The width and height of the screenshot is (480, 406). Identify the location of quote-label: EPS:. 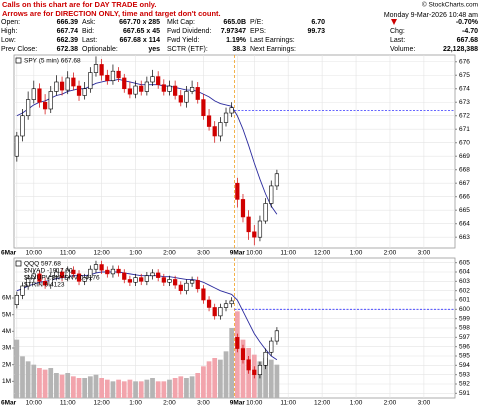
(258, 31).